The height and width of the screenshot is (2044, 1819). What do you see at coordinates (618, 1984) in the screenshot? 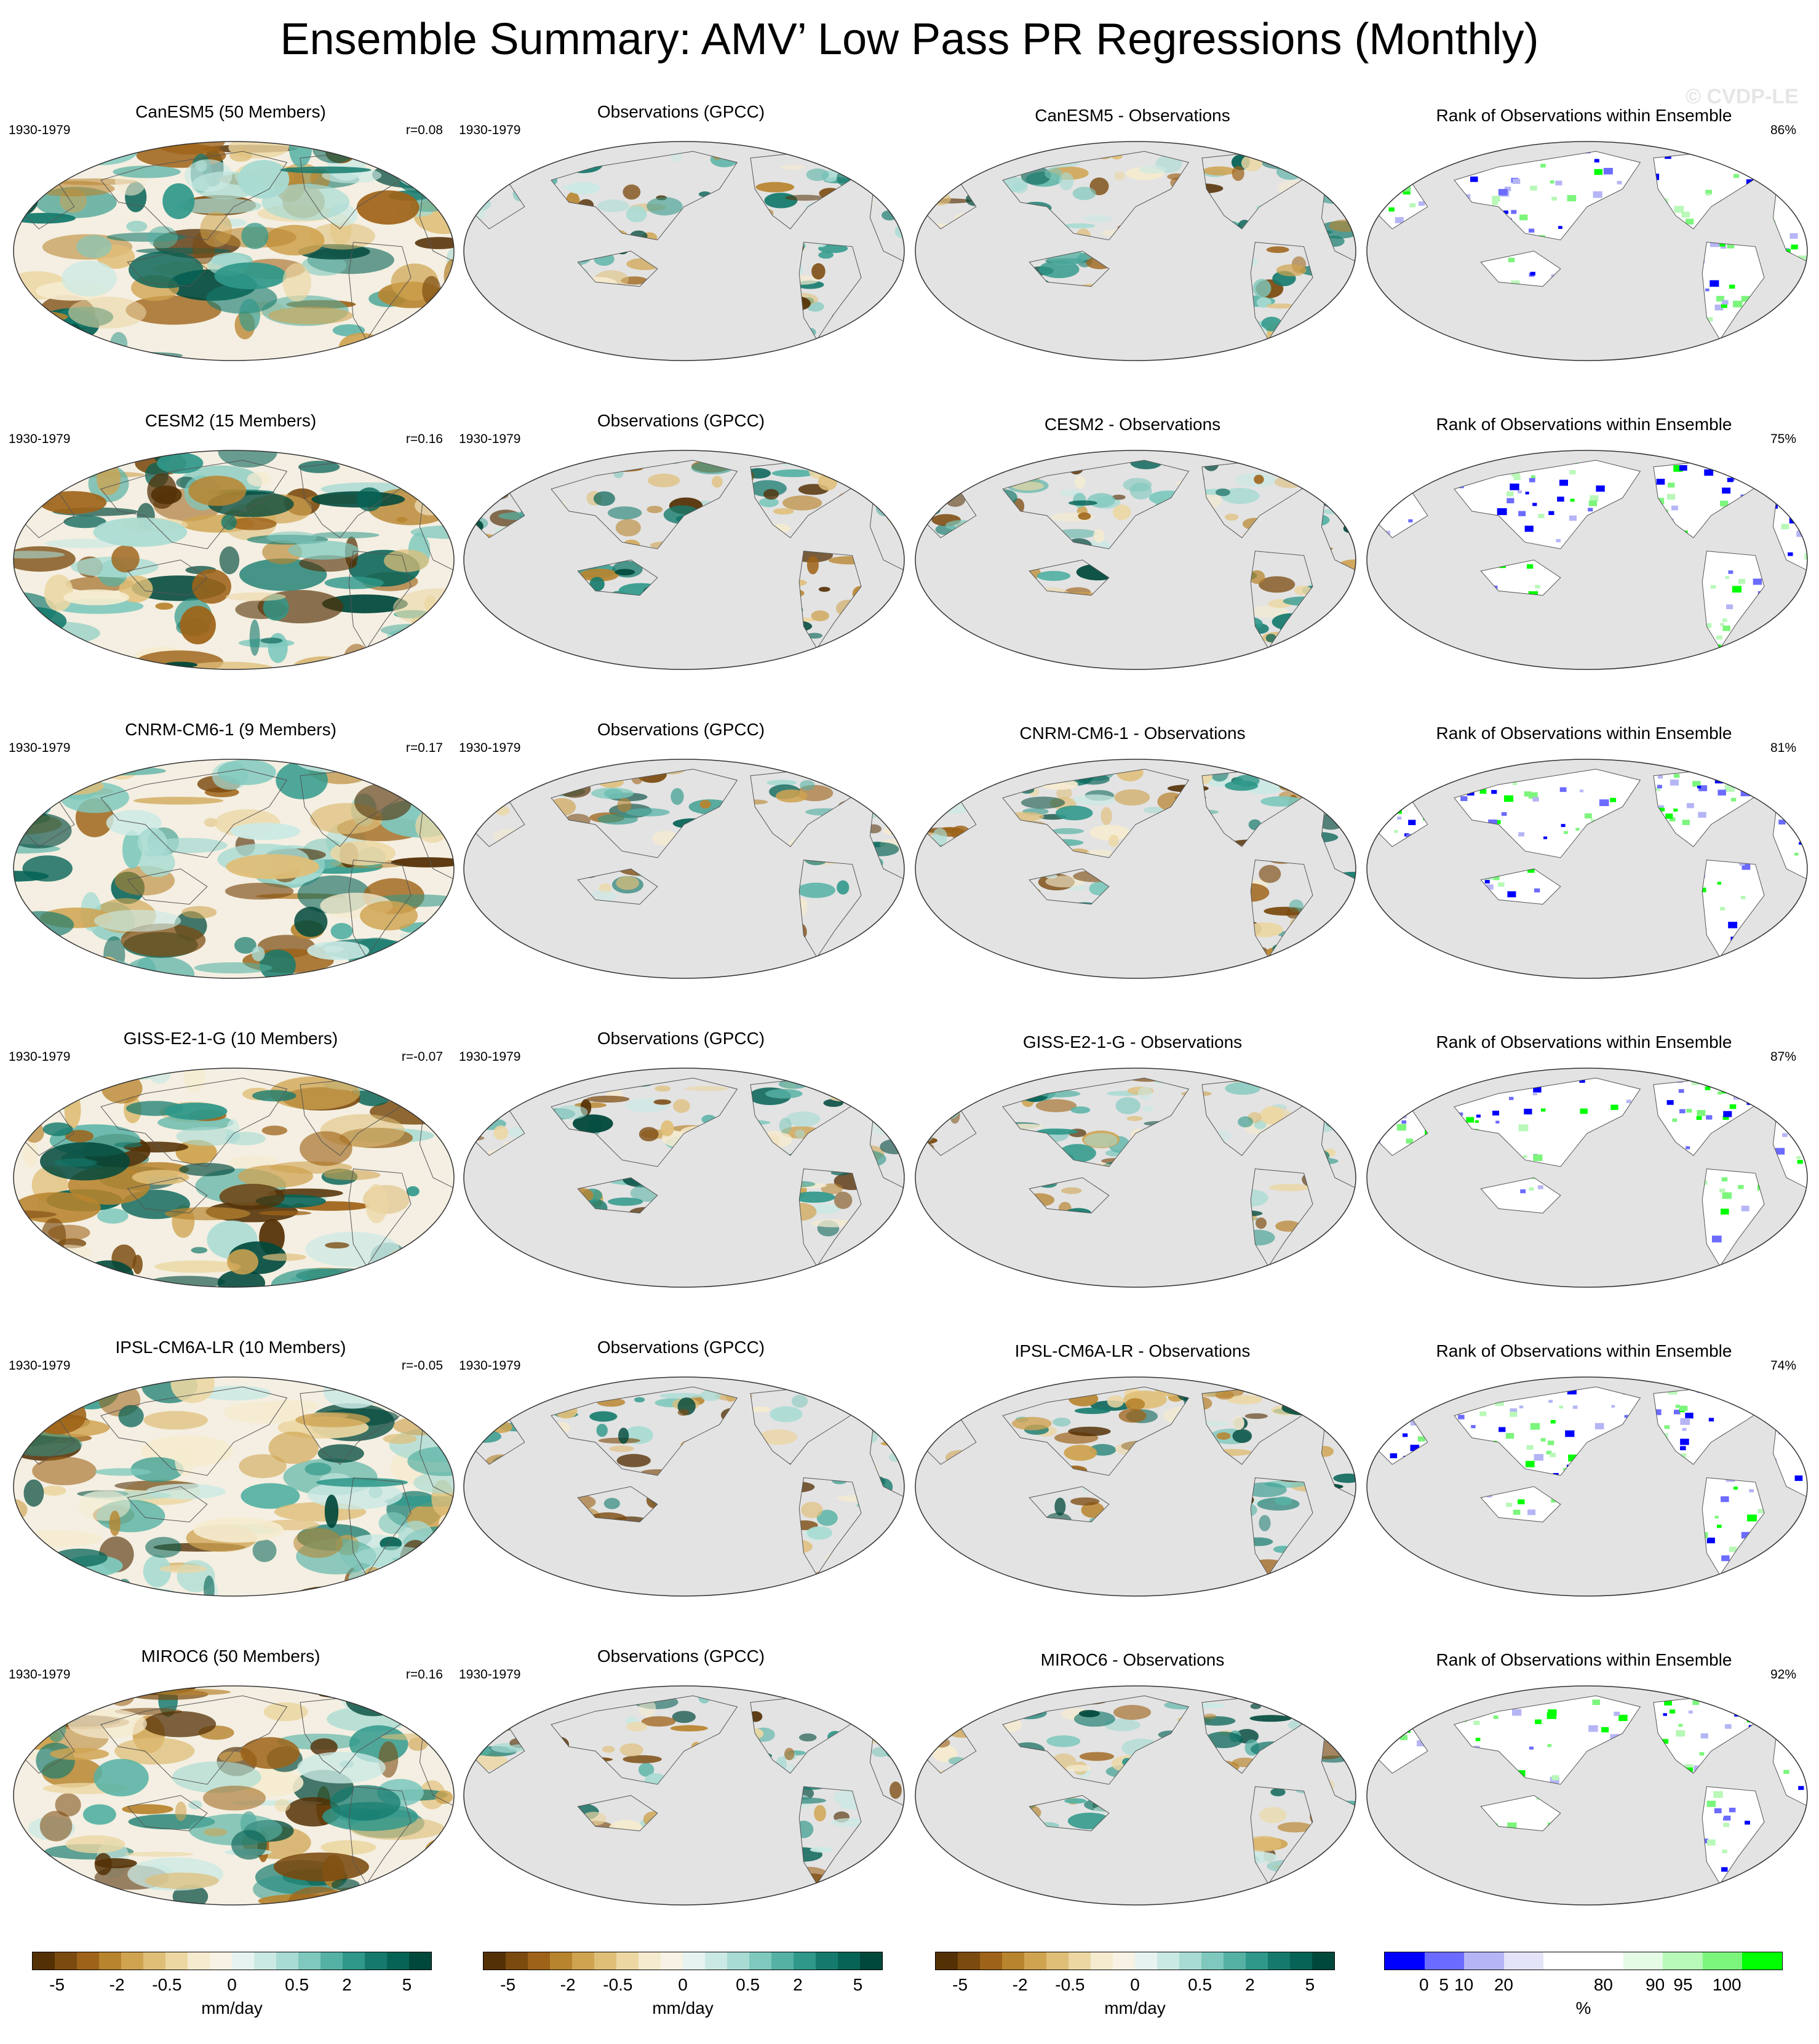
I see `colorbar-tick-label: -0.5` at bounding box center [618, 1984].